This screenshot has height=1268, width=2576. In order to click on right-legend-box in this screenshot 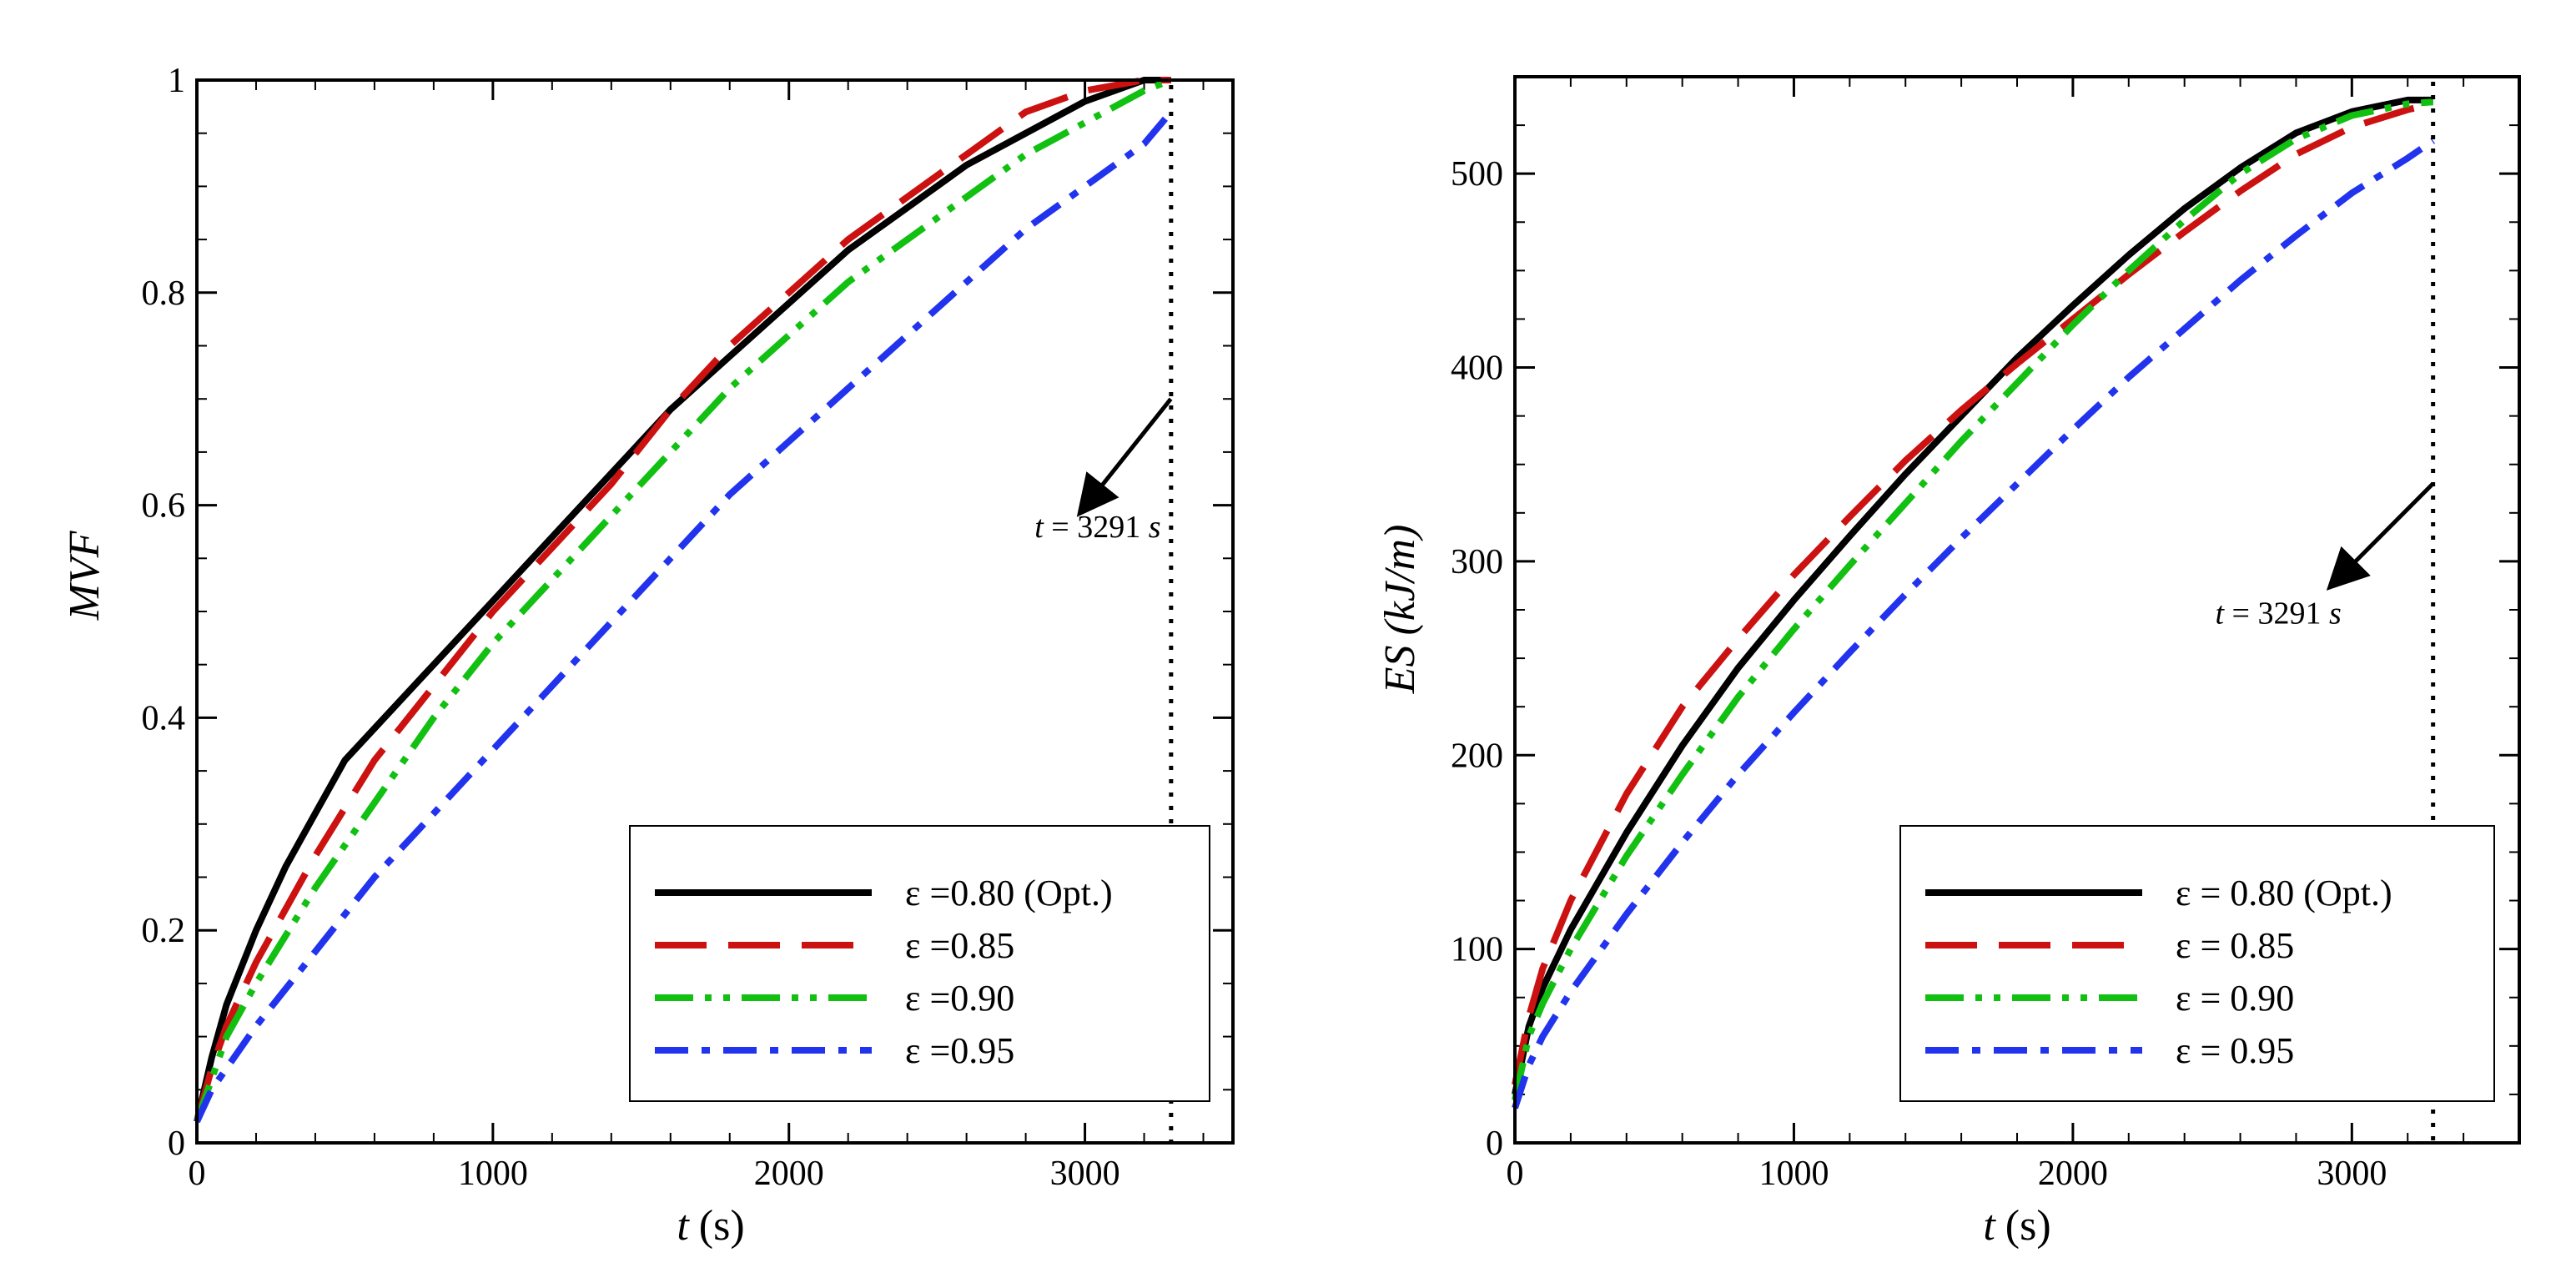, I will do `click(2197, 964)`.